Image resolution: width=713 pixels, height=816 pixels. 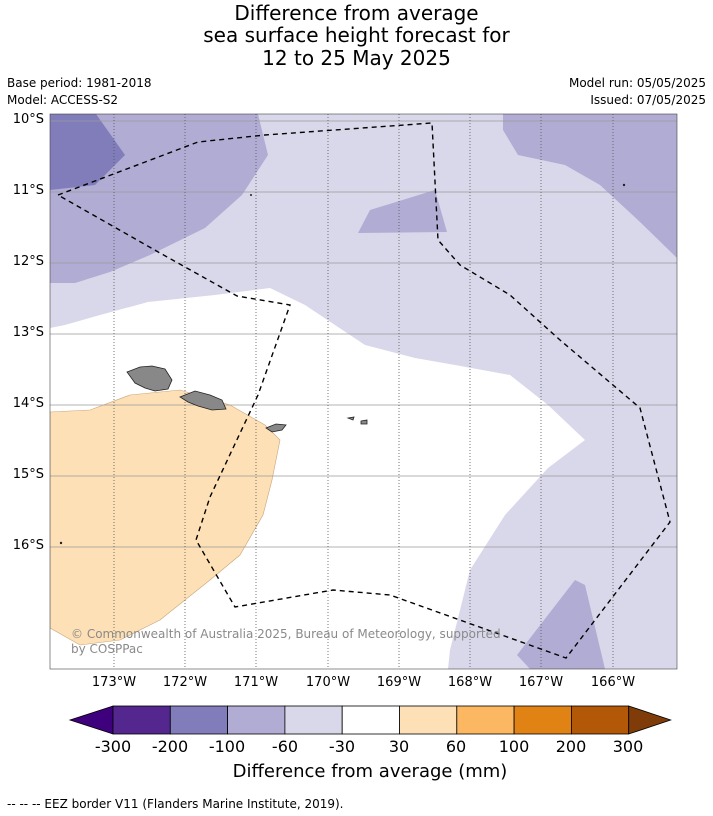 What do you see at coordinates (650, 720) in the screenshot?
I see `colorbar-extend-high` at bounding box center [650, 720].